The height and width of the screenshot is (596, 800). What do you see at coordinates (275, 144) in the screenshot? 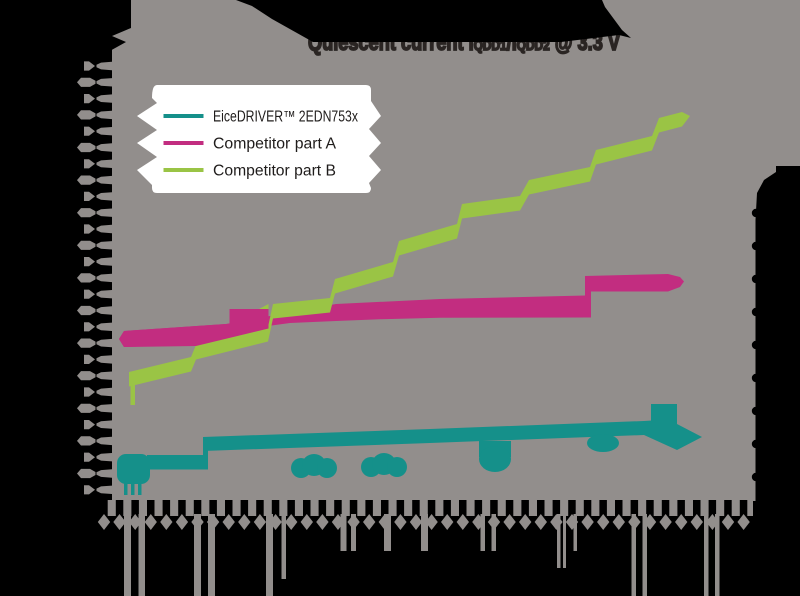
I see `svg-text: Competitor part A` at bounding box center [275, 144].